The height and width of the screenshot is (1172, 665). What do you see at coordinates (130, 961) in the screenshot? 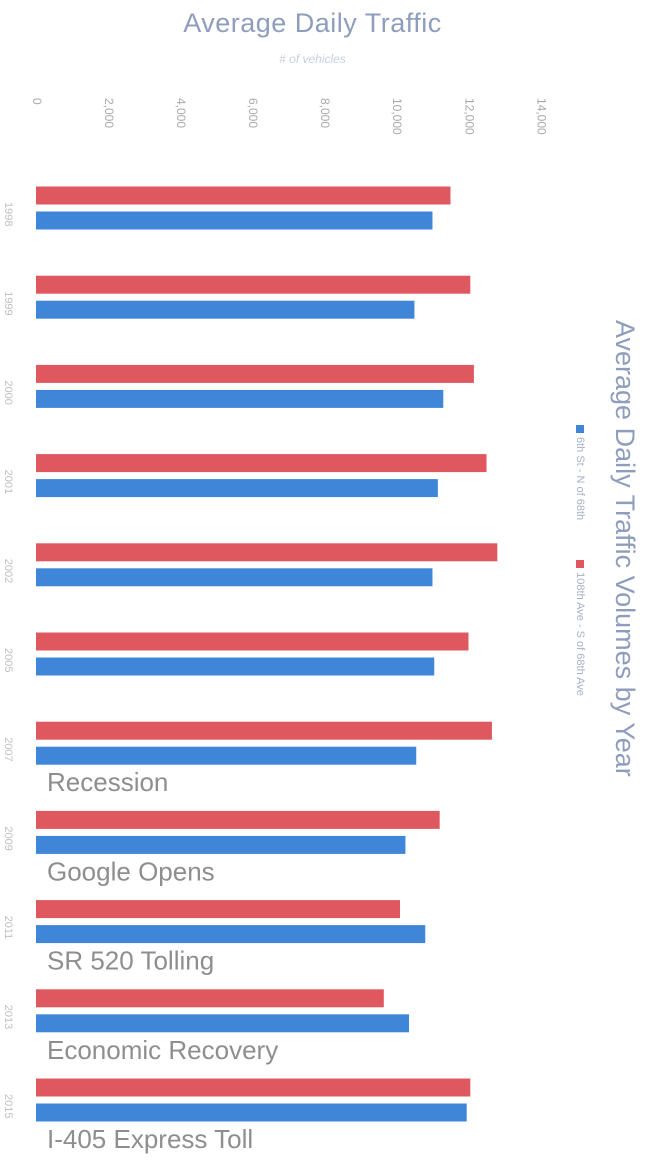
I see `annotation-sr-520-tolling: SR 520 Tolling` at bounding box center [130, 961].